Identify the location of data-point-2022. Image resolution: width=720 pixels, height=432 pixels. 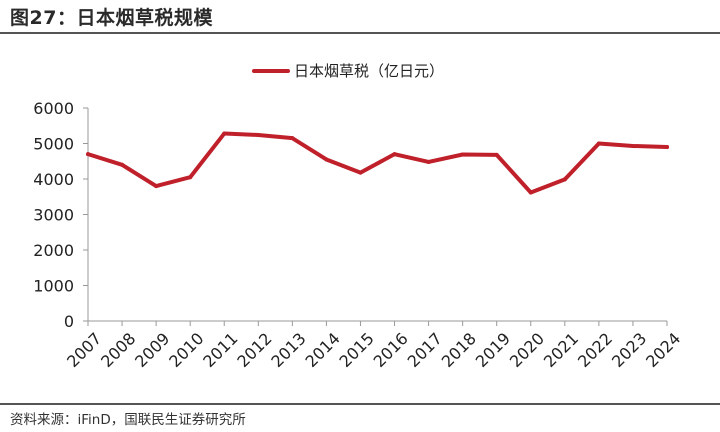
(598, 143).